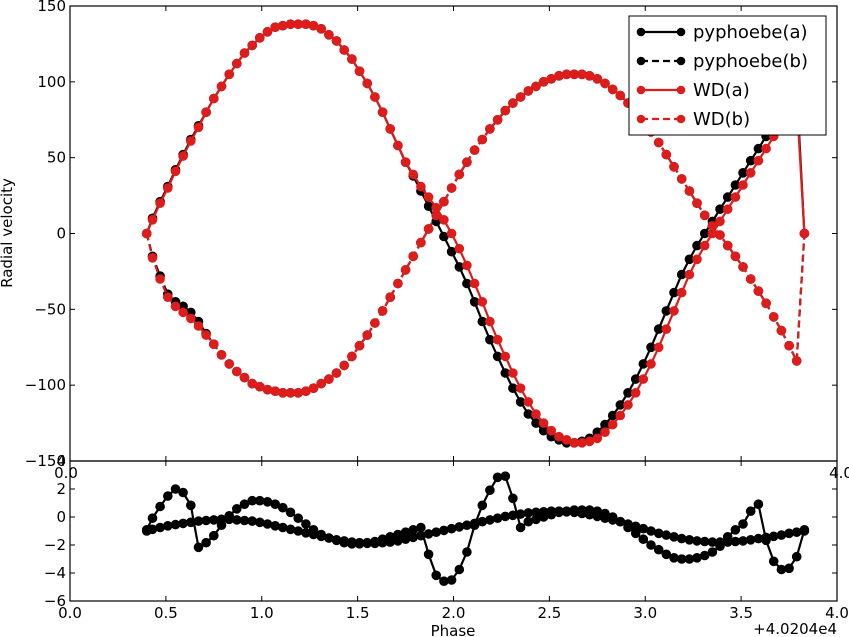  Describe the element at coordinates (45, 385) in the screenshot. I see `y-tick-label: −100` at that location.